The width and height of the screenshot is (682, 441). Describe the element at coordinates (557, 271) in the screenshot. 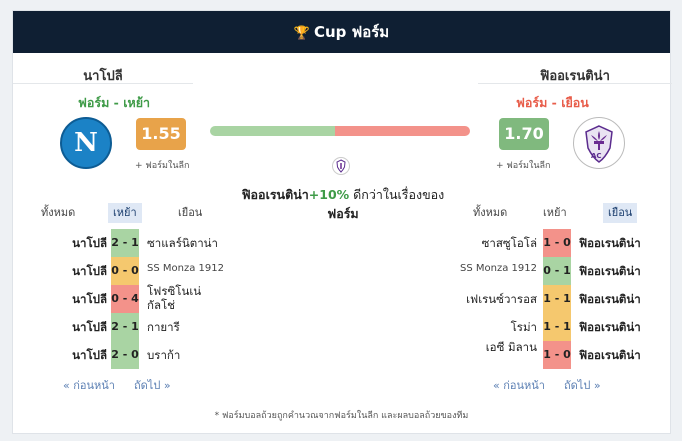

I see `away-match-score: 0 - 1` at that location.